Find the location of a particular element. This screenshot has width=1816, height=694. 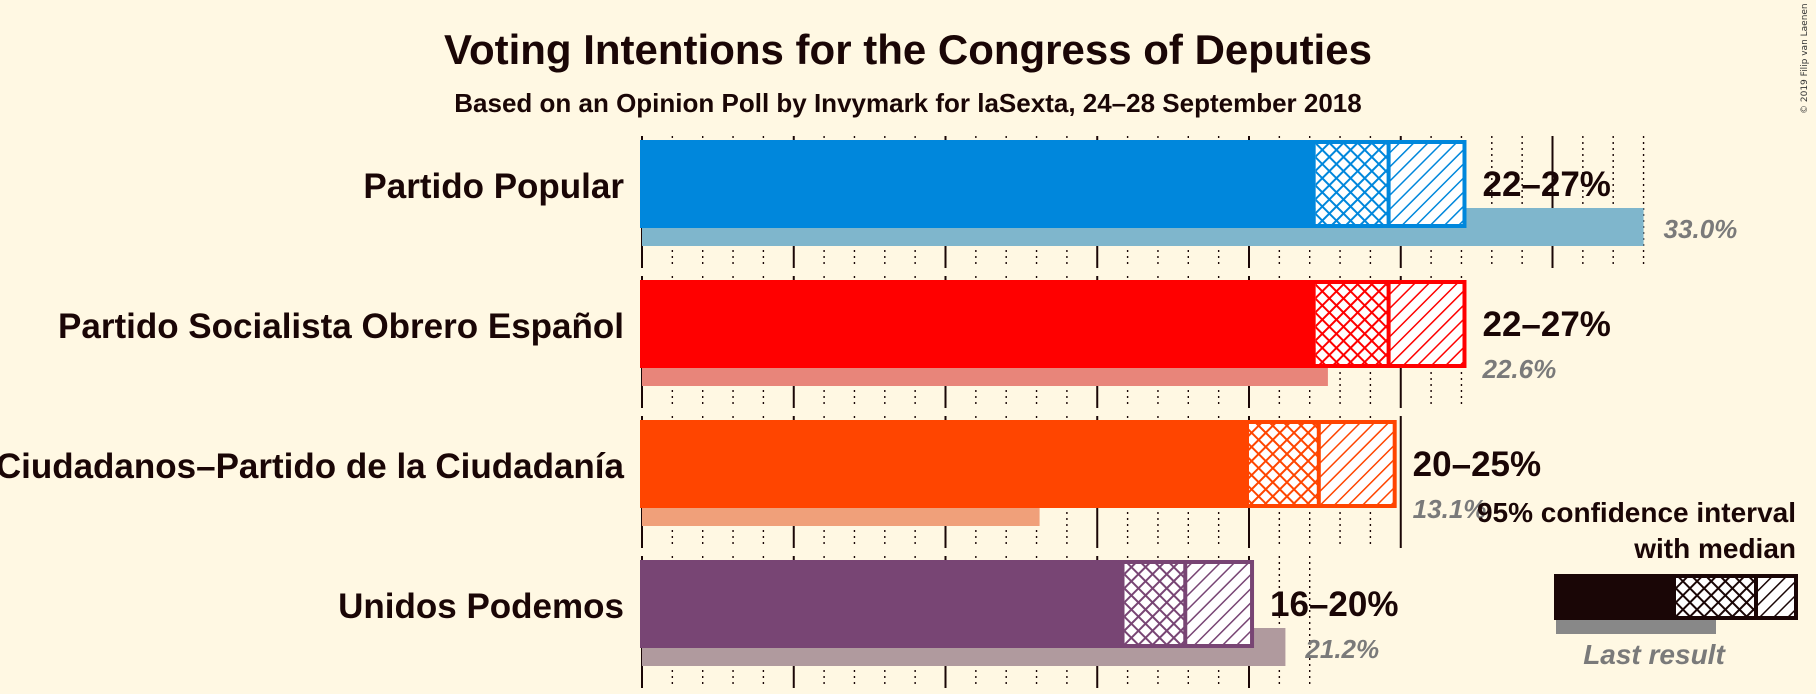

legend-title-line2: with median is located at coordinates (1714, 548).